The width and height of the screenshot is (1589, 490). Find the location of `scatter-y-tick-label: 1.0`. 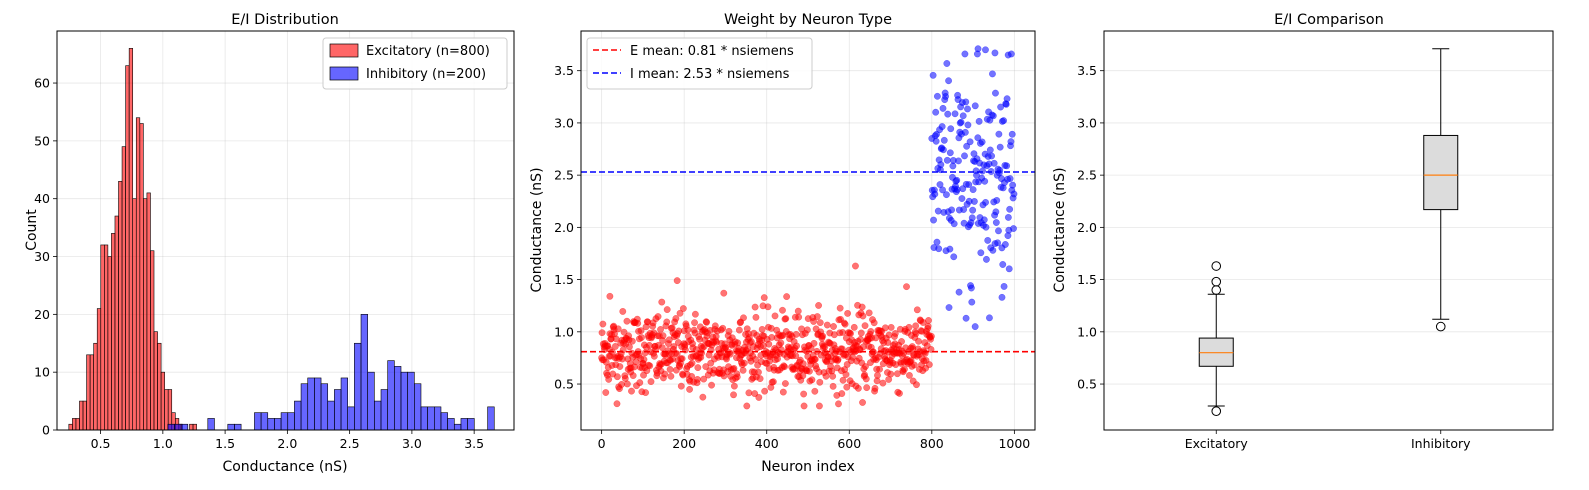

scatter-y-tick-label: 1.0 is located at coordinates (564, 331).